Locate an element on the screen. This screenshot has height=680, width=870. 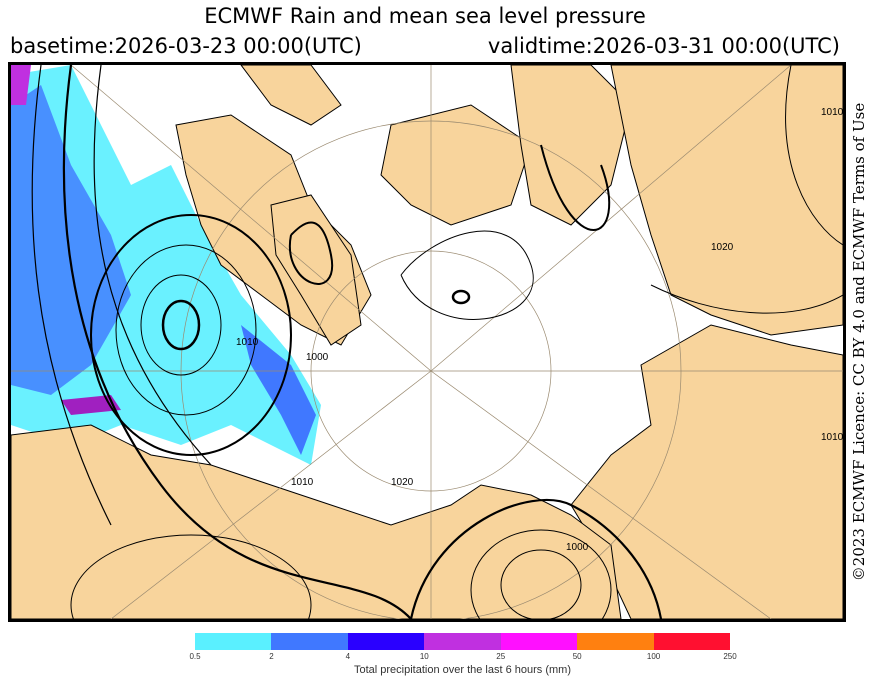
colorbar-tick: 10 is located at coordinates (424, 656).